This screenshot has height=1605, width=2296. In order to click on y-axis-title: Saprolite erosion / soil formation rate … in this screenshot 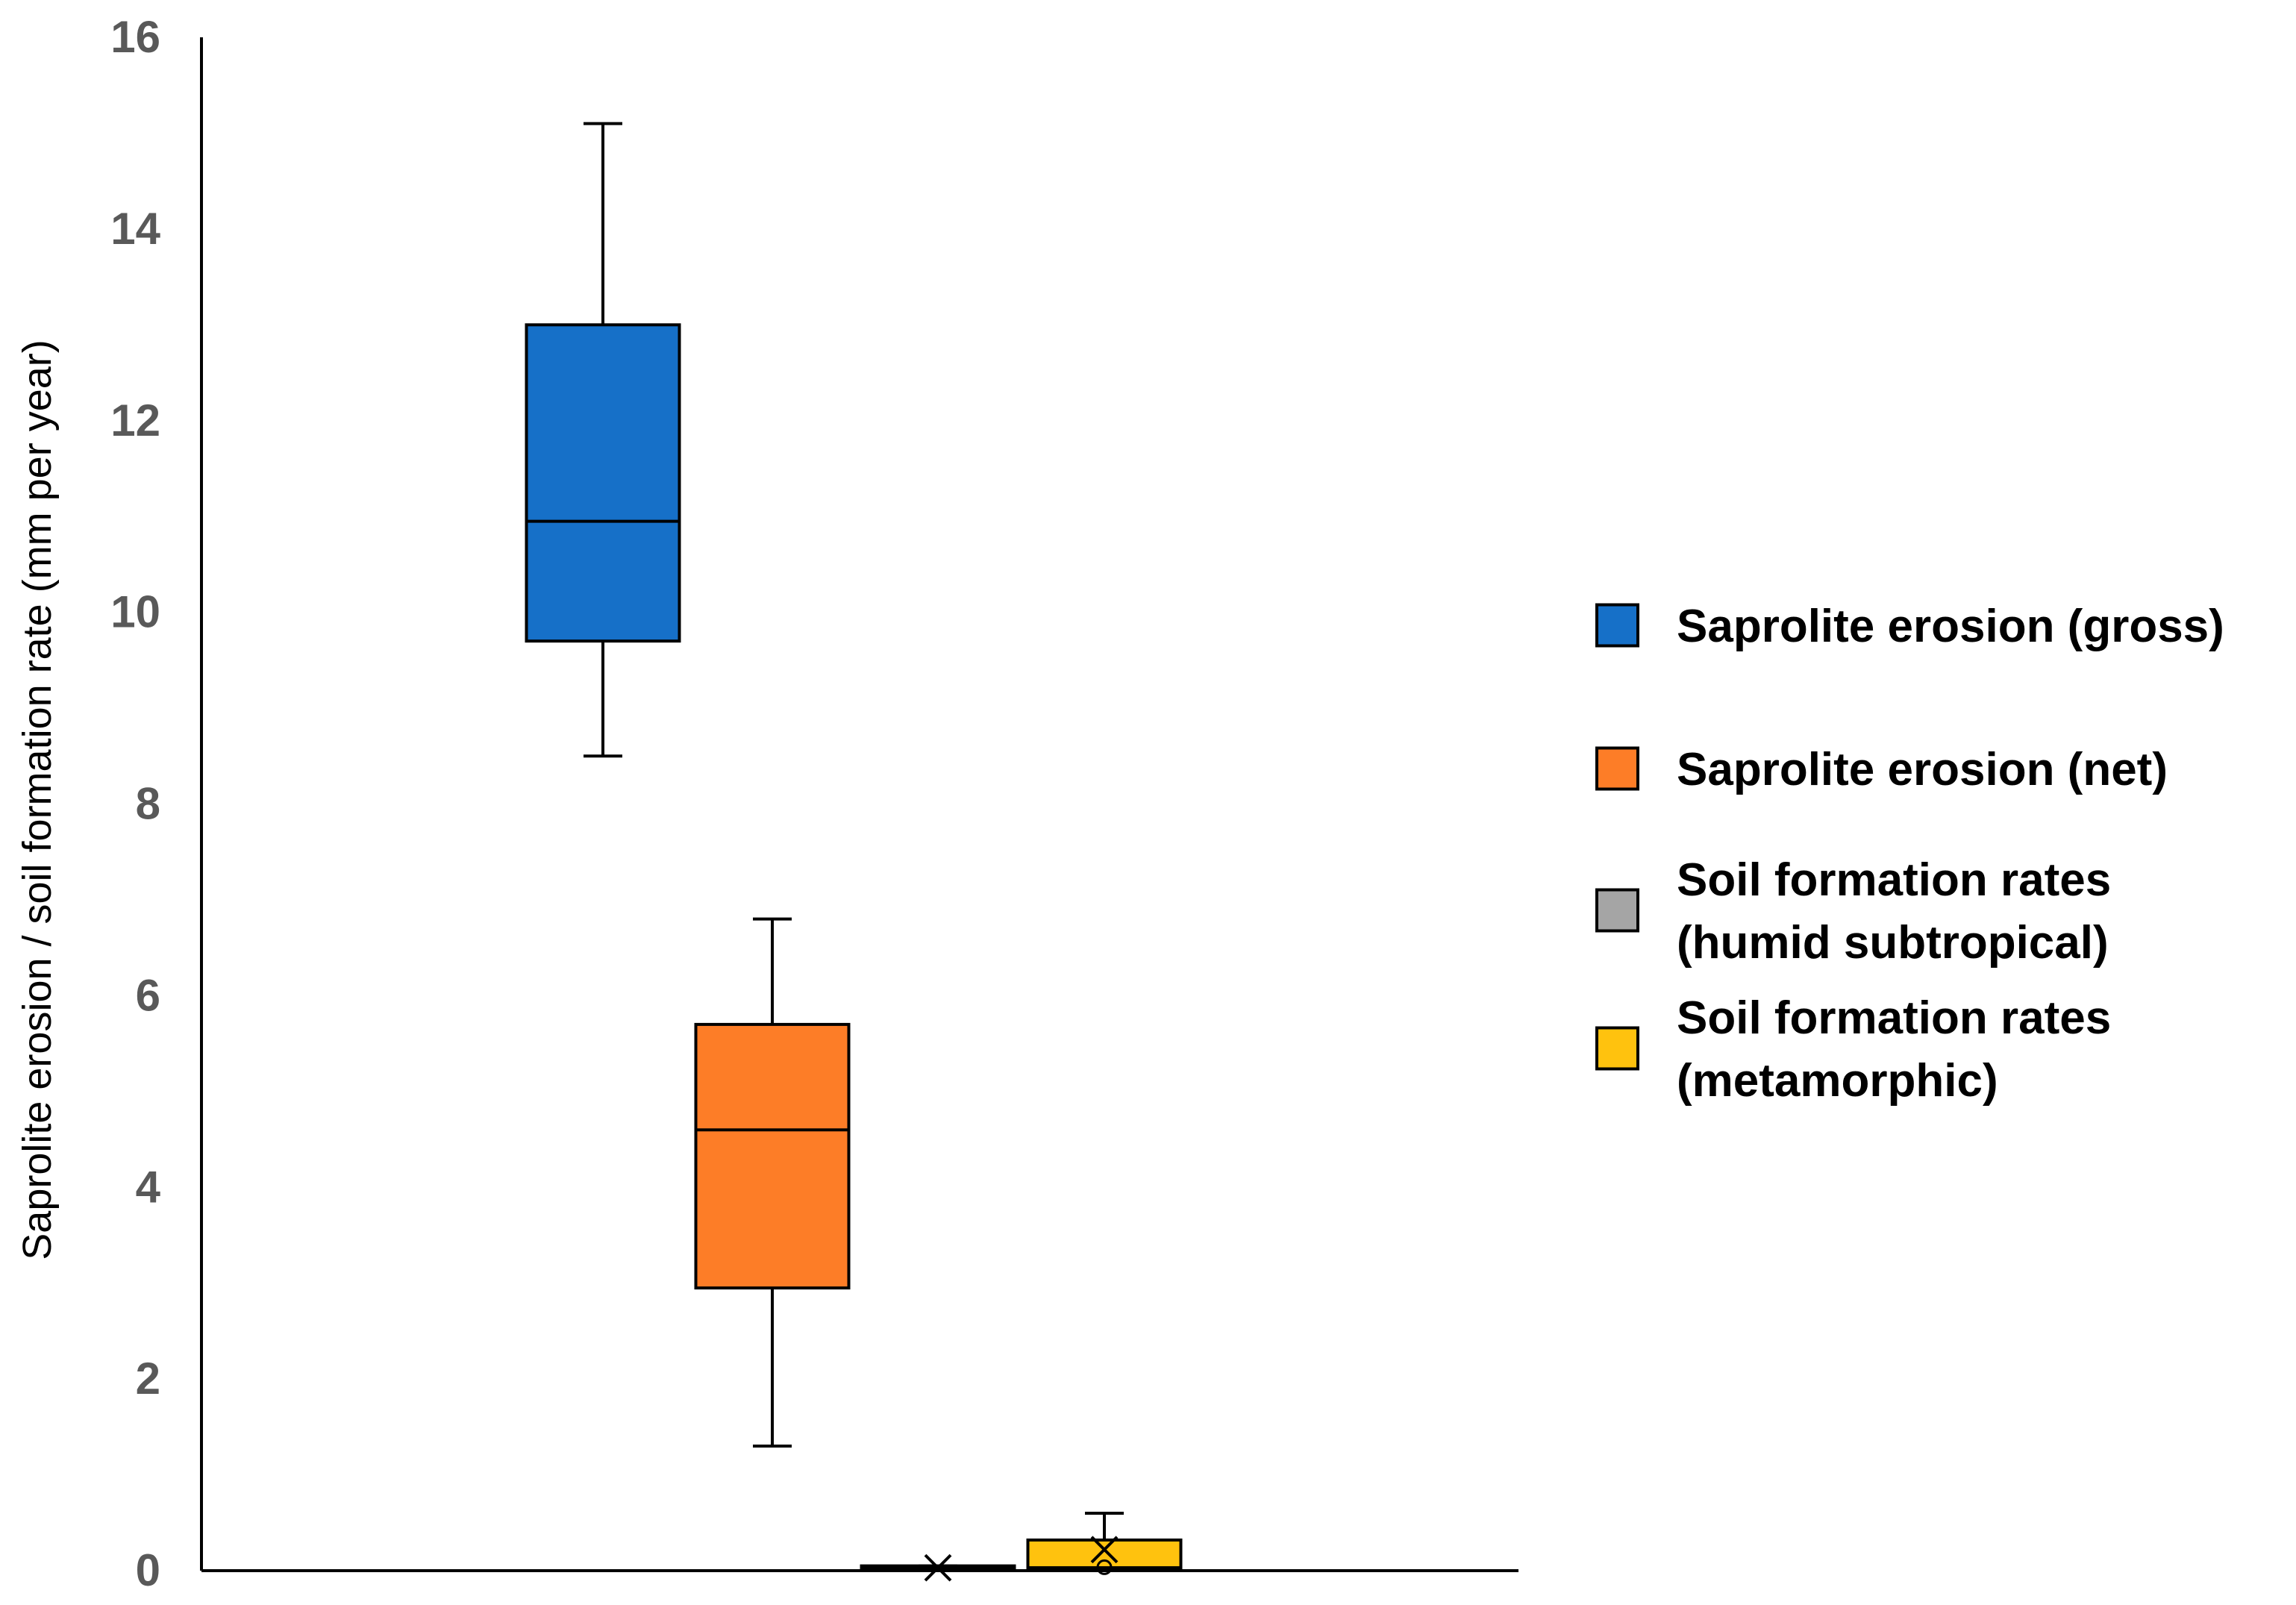, I will do `click(37, 800)`.